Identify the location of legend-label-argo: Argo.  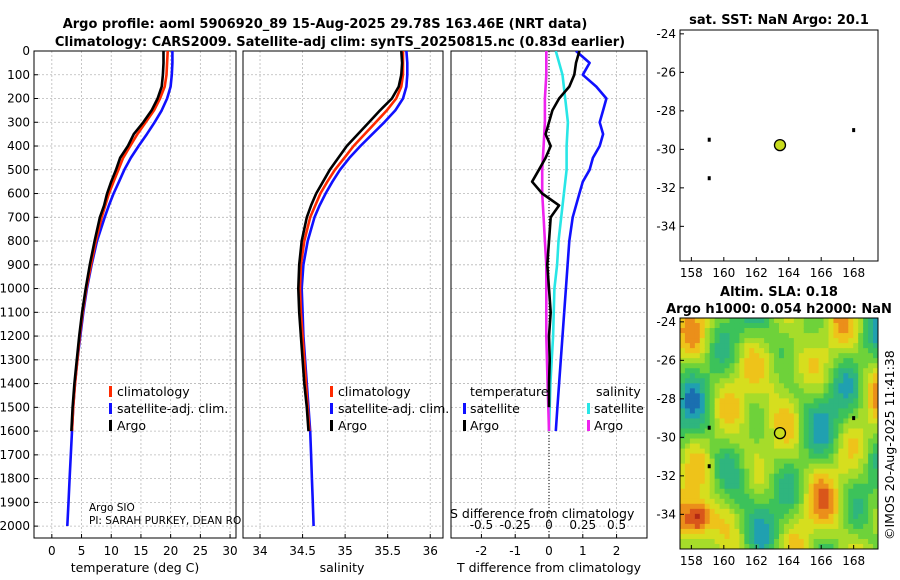
(352, 425).